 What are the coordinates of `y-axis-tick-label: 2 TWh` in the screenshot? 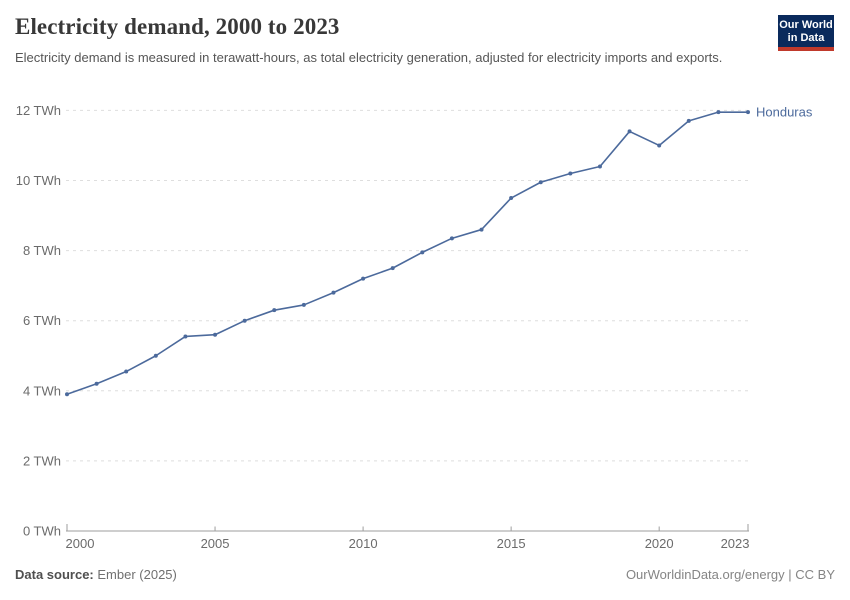 It's located at (42, 460).